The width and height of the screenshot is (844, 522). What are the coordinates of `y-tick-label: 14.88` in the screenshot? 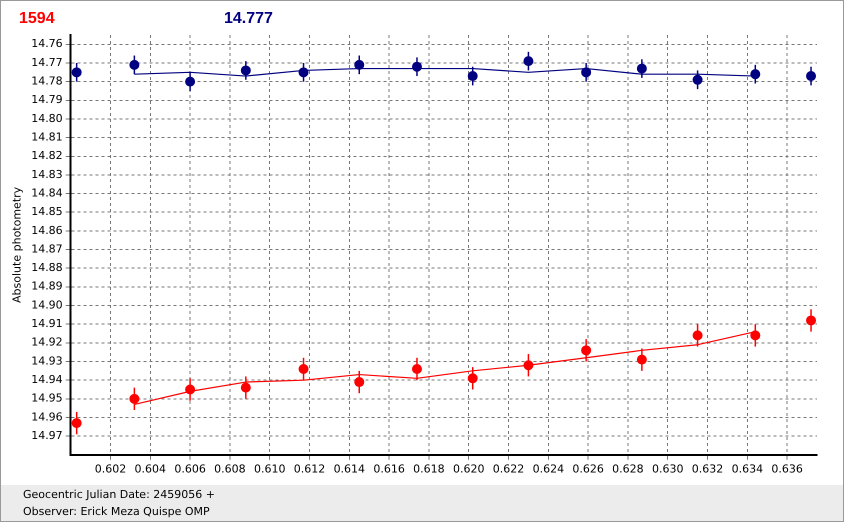 It's located at (47, 267).